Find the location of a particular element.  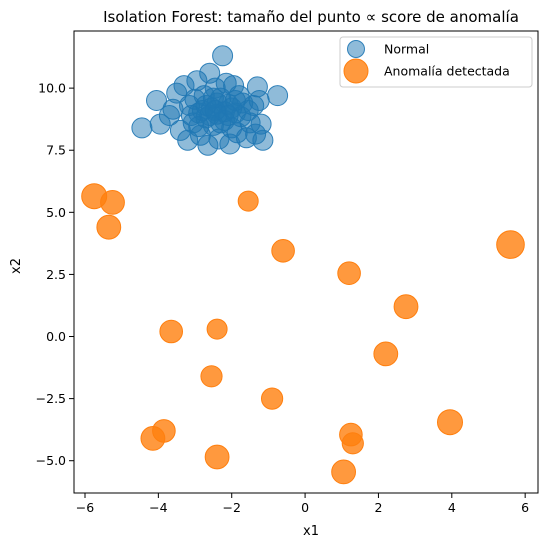

y-axis-label: x2 is located at coordinates (16, 266).